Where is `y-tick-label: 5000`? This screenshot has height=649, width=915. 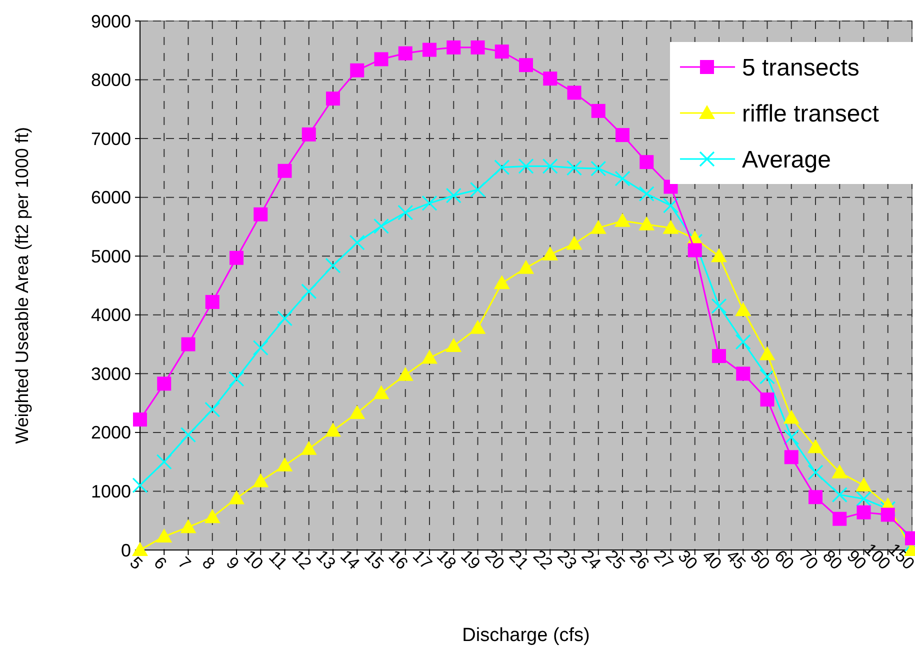
y-tick-label: 5000 is located at coordinates (110, 256).